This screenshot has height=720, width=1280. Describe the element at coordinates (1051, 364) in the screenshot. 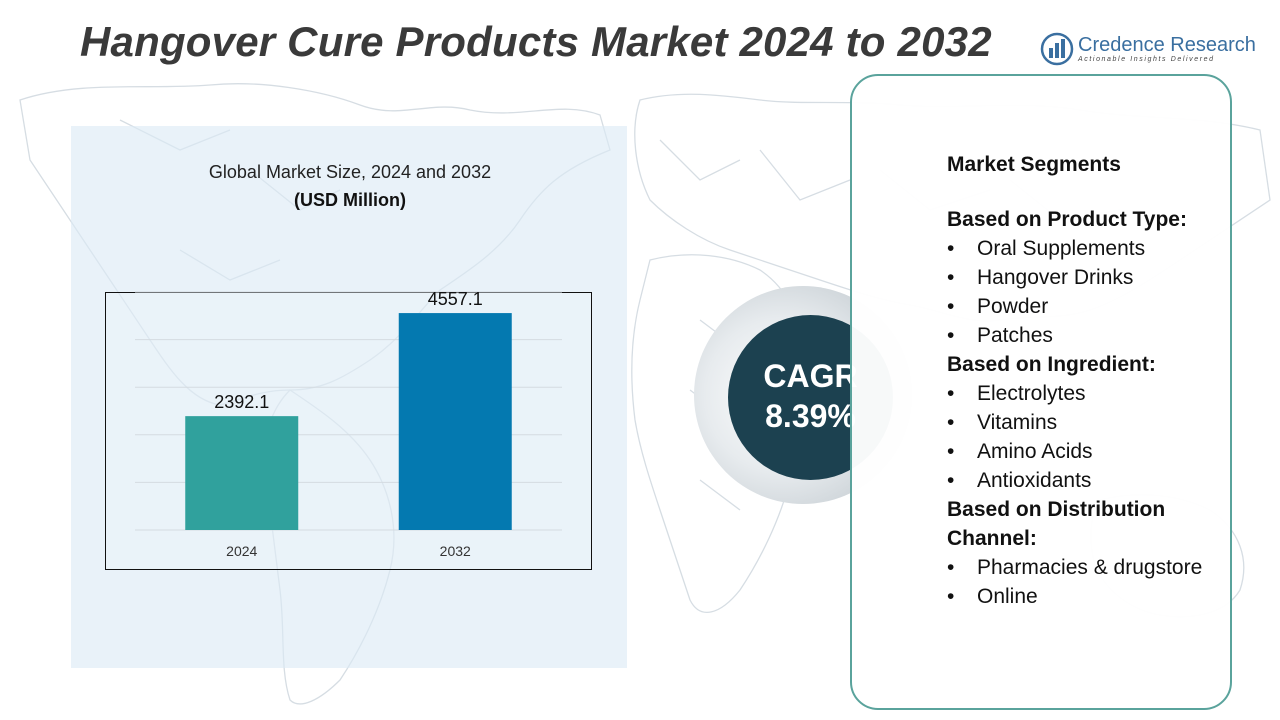

I see `segment-group-title: Based on Ingredient:` at that location.